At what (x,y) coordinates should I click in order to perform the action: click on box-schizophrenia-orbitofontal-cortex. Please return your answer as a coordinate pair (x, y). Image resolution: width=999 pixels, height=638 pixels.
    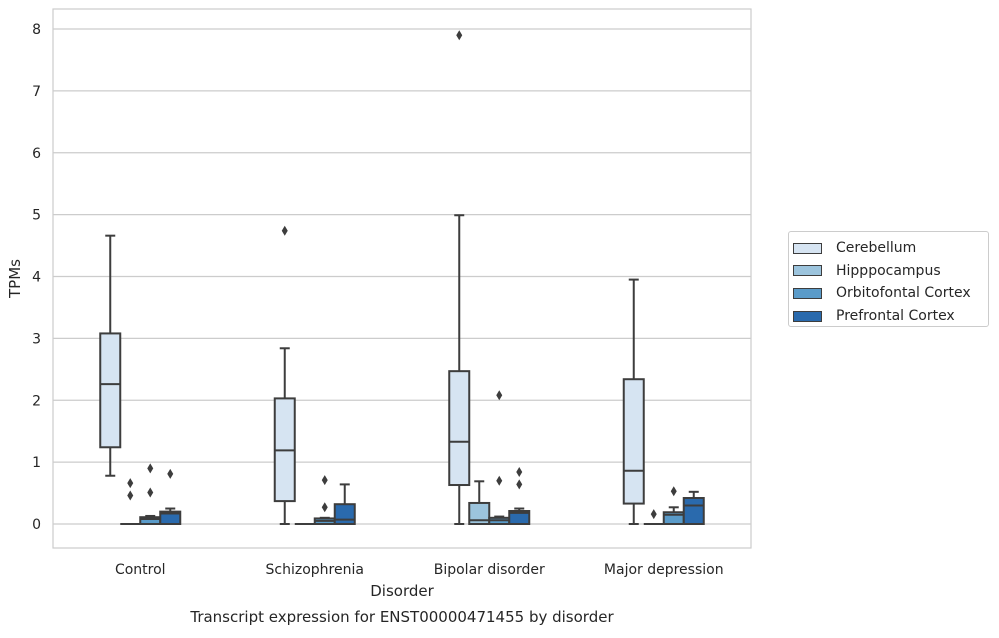
    Looking at the image, I should click on (324, 500).